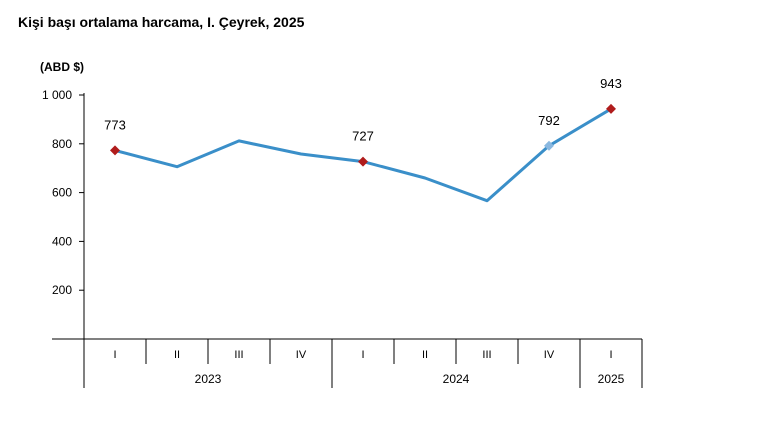 The width and height of the screenshot is (768, 428). Describe the element at coordinates (62, 193) in the screenshot. I see `y-tick-label: 600` at that location.